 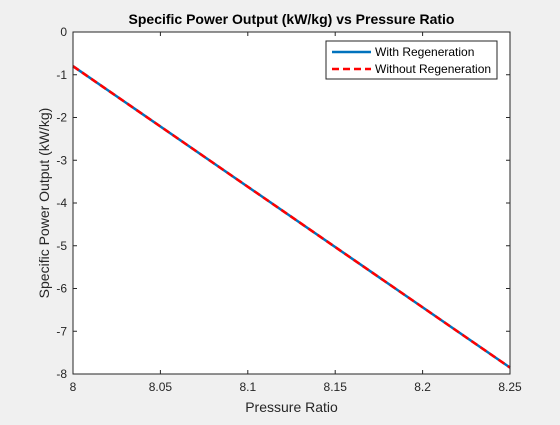 What do you see at coordinates (61, 118) in the screenshot?
I see `y-tick-label: -2` at bounding box center [61, 118].